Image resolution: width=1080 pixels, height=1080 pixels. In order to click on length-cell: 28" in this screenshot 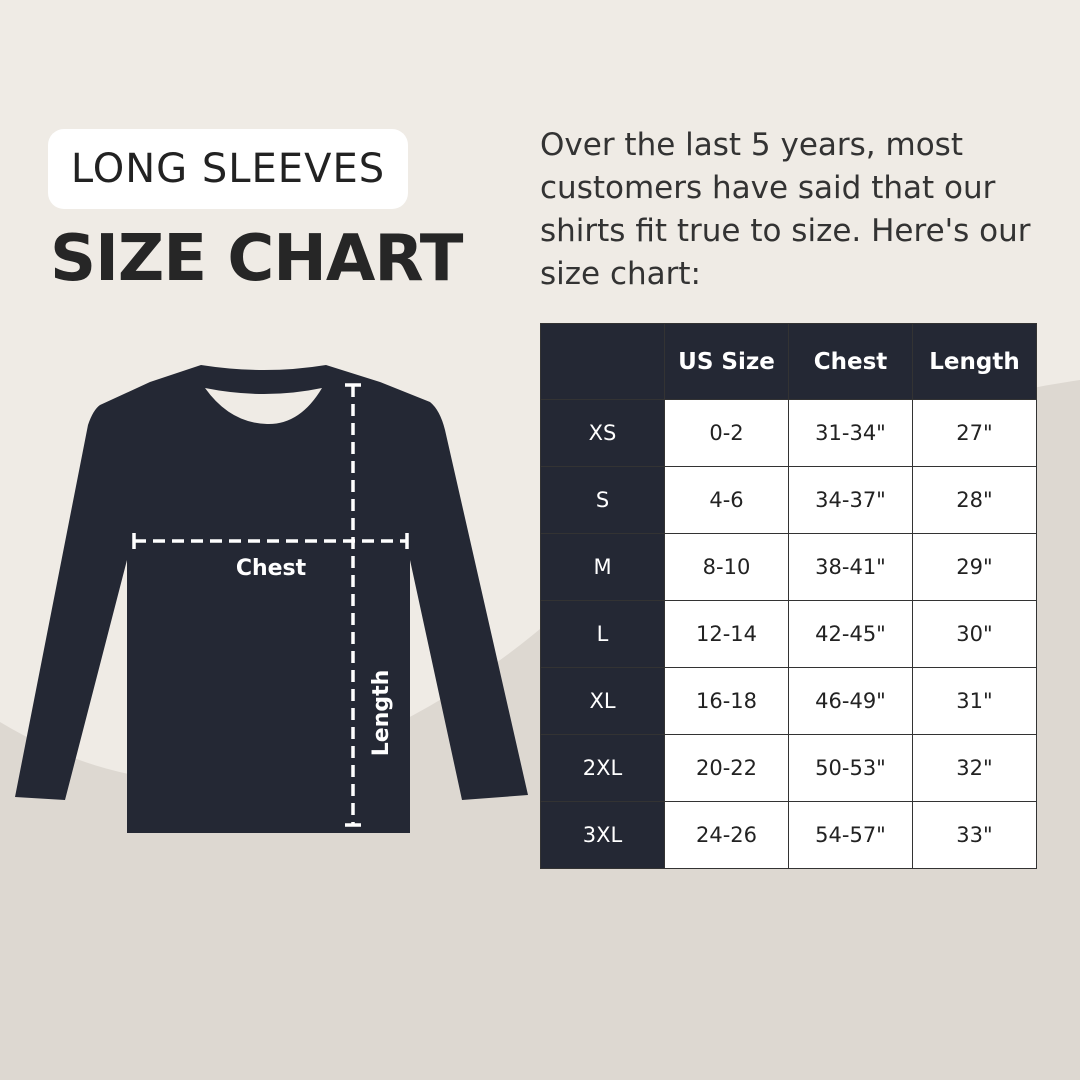, I will do `click(974, 500)`.